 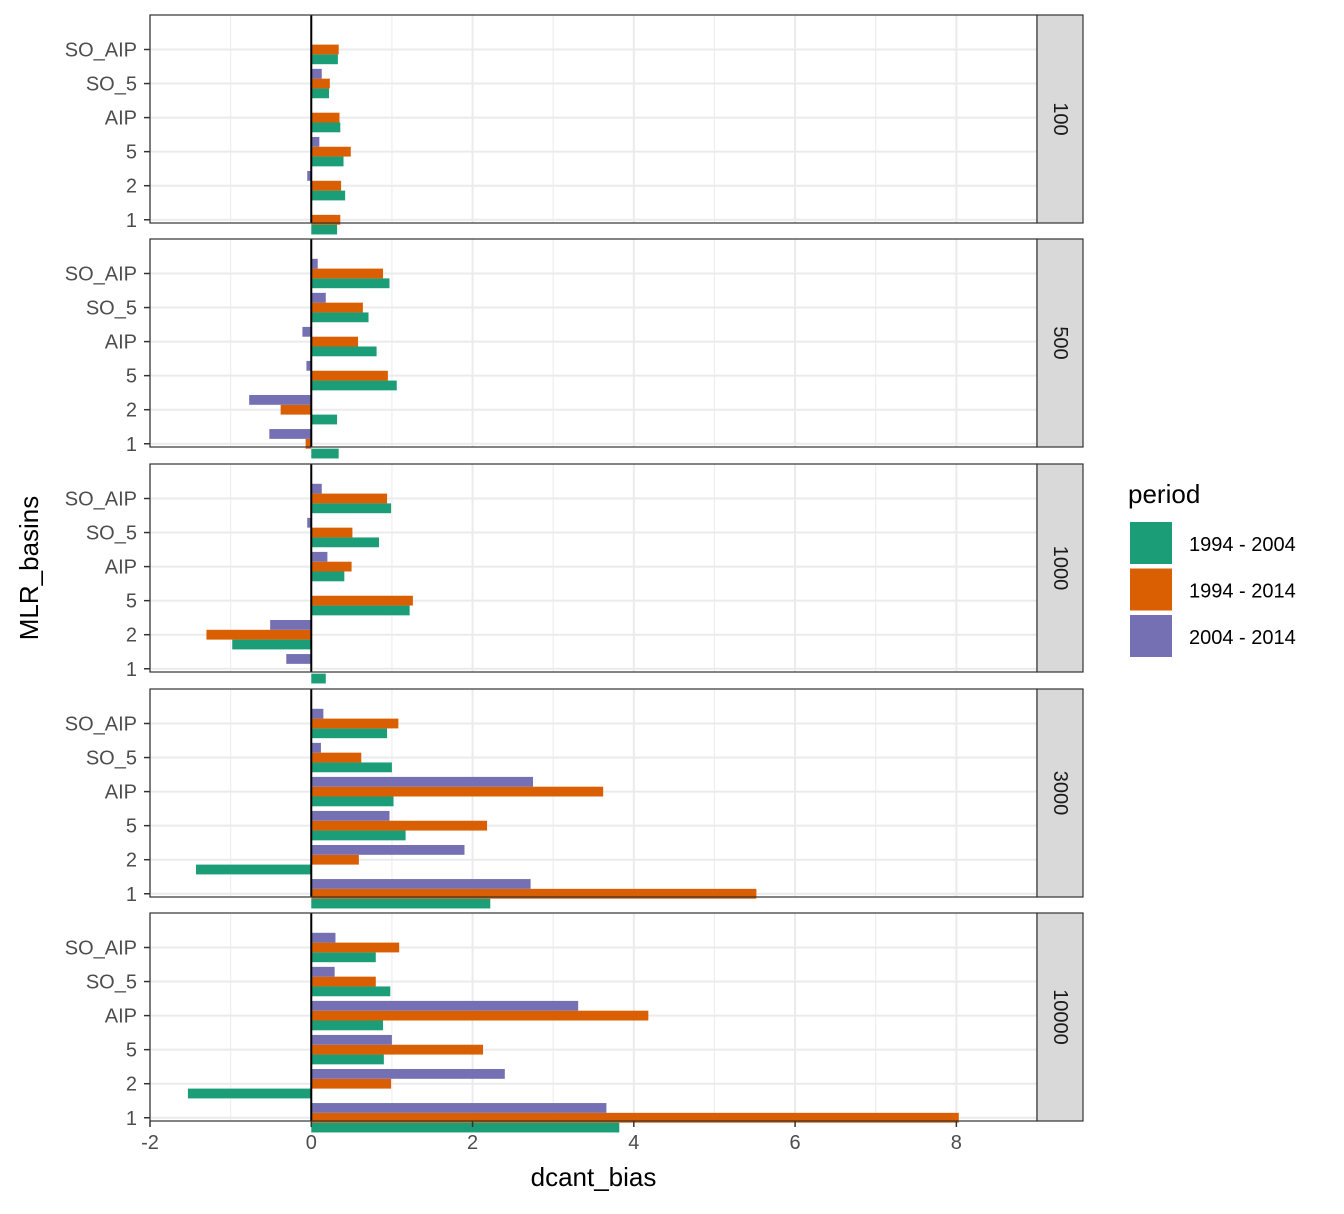 I want to click on bar-100-SO_AIP-1994-2014, so click(x=325, y=49).